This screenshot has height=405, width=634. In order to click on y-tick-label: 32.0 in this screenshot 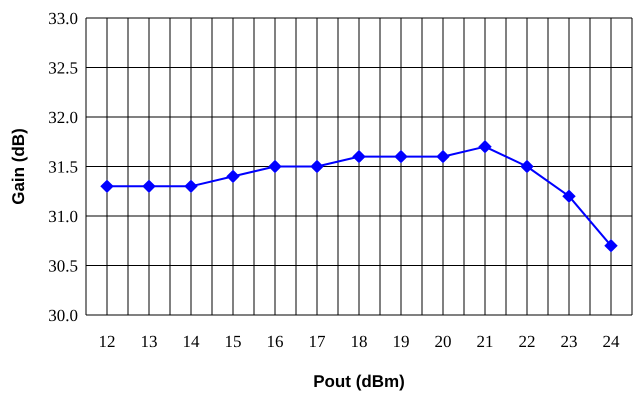, I will do `click(63, 118)`.